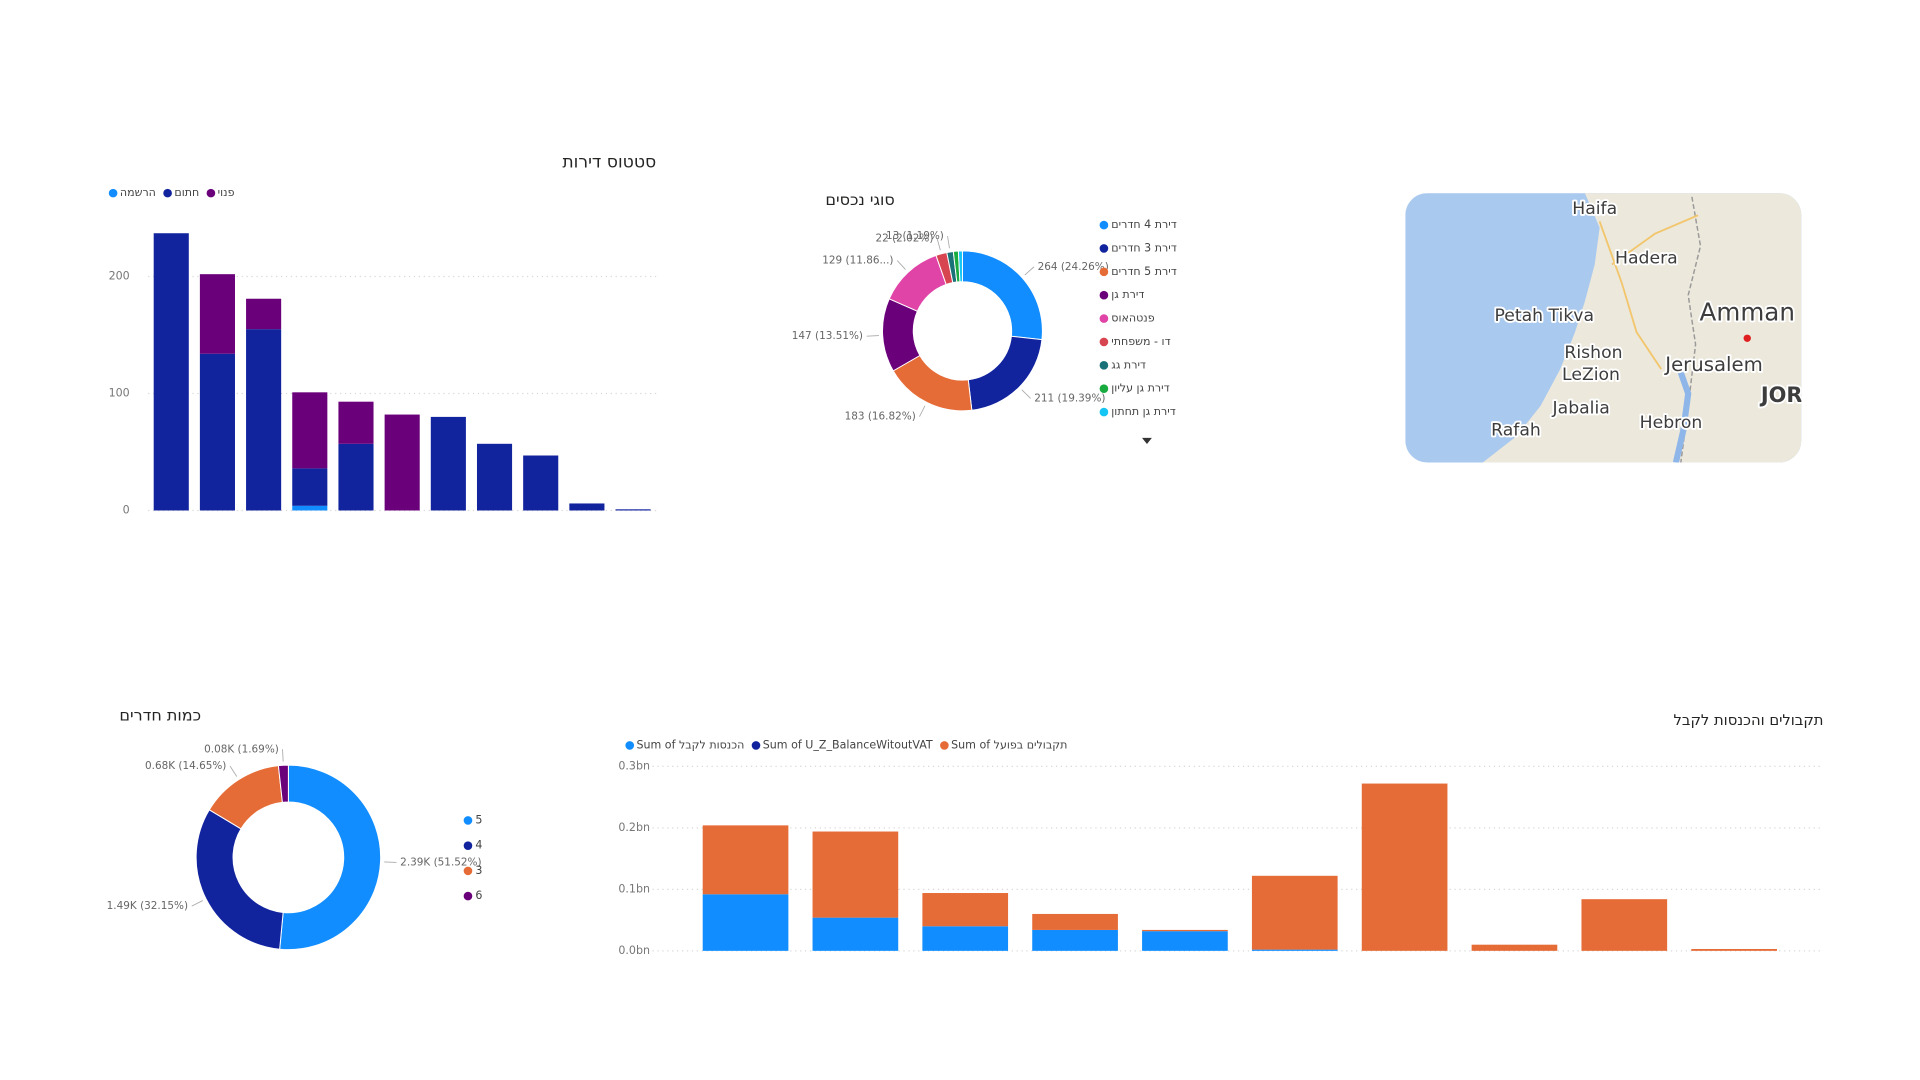  I want to click on legend-label: 5, so click(478, 819).